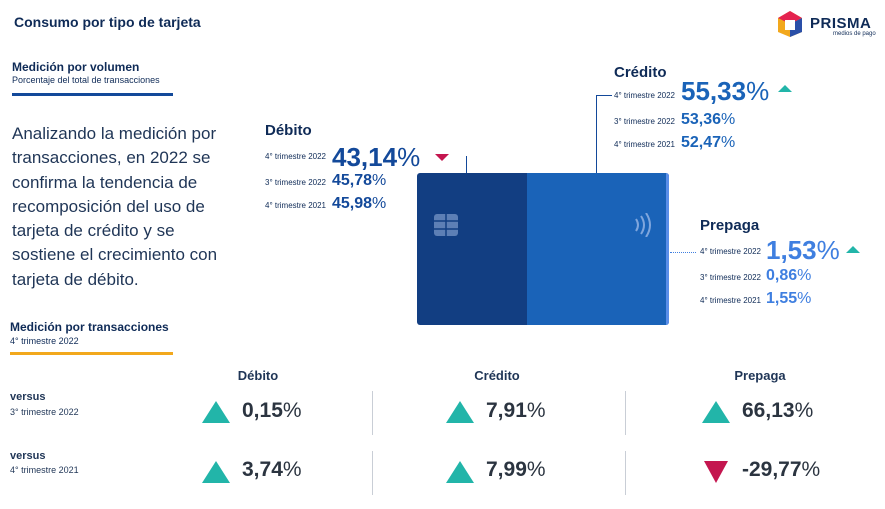  Describe the element at coordinates (645, 144) in the screenshot. I see `credito-row-label: 4° trimestre 2021` at that location.